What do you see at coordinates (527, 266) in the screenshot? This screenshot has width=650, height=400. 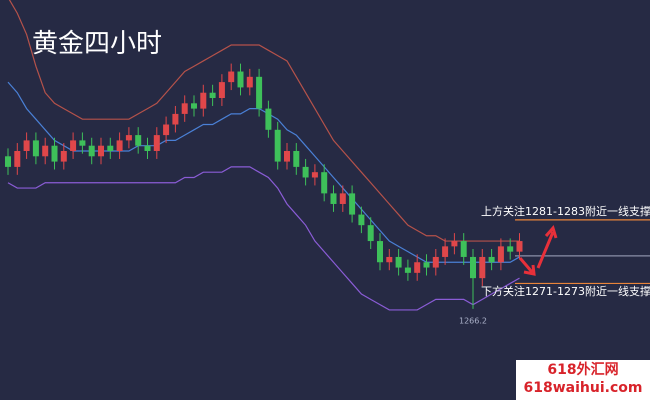 I see `arrow-down` at bounding box center [527, 266].